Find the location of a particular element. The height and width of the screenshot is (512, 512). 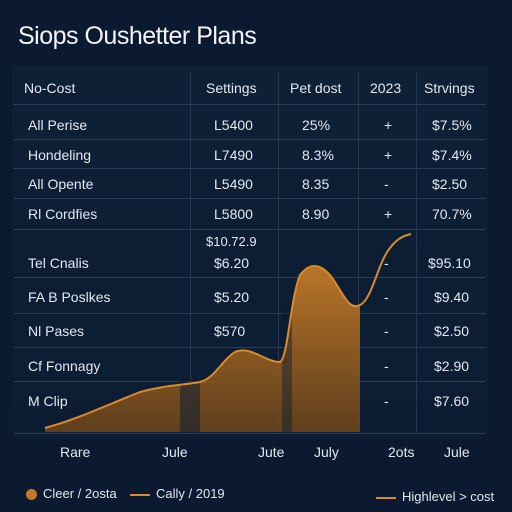

row-strvings-value: $7.4% is located at coordinates (452, 155).